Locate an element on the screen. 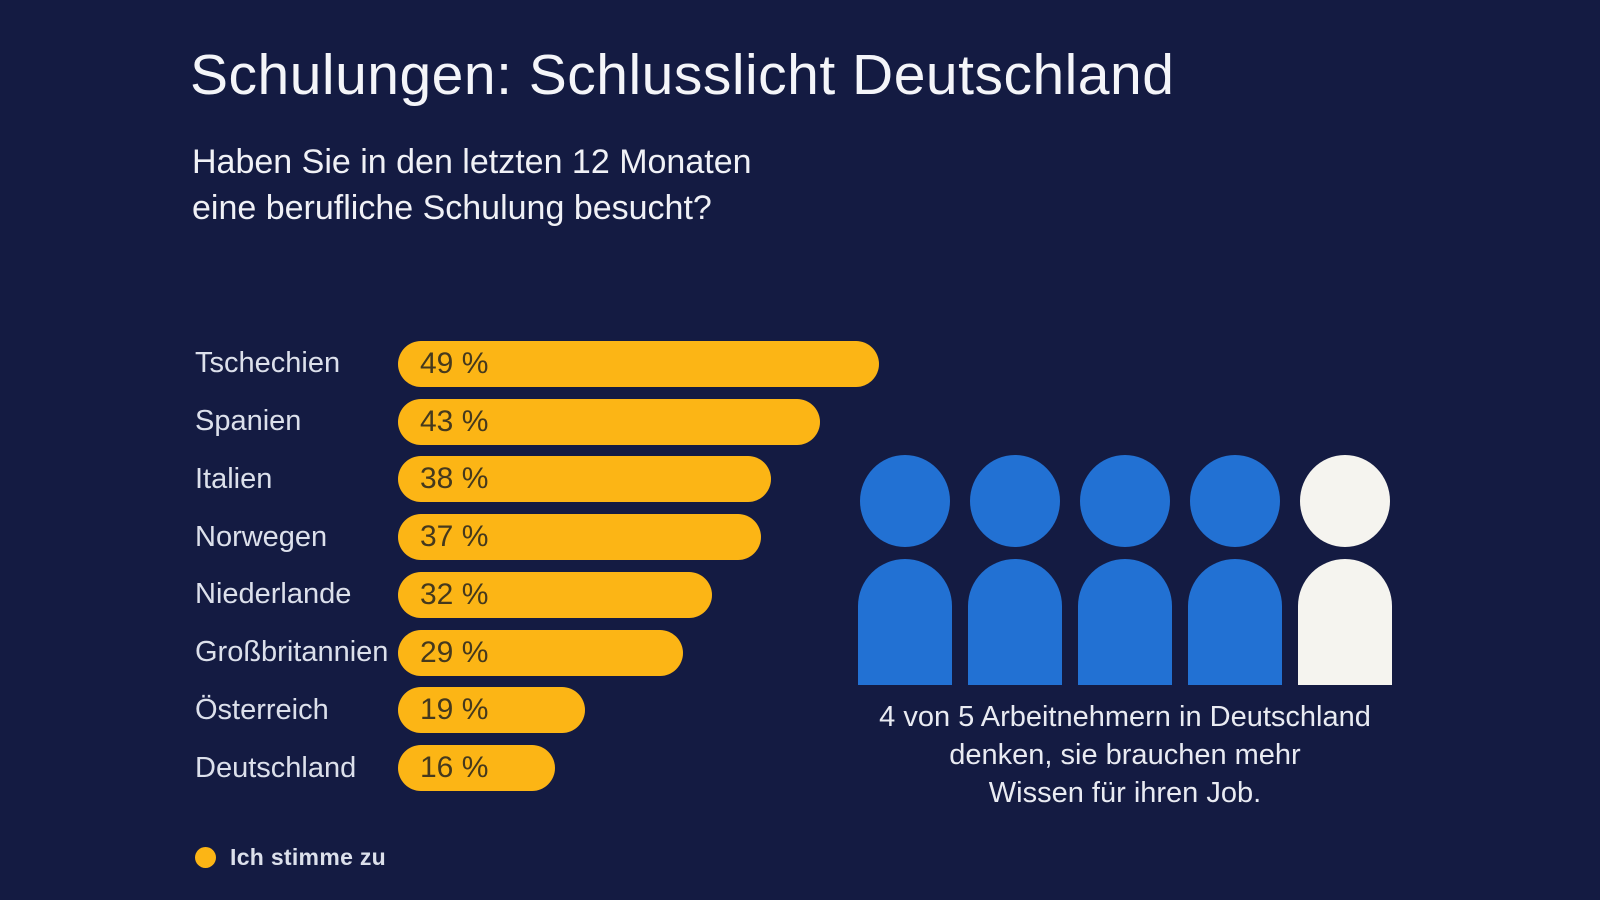 The height and width of the screenshot is (900, 1600). chart-row: Spanien 43 % is located at coordinates (537, 422).